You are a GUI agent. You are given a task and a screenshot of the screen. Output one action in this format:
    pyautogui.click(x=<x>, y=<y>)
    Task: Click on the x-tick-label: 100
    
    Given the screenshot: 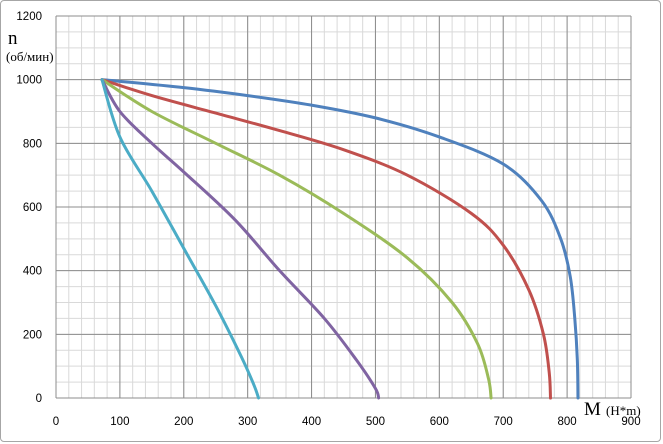 What is the action you would take?
    pyautogui.click(x=119, y=422)
    